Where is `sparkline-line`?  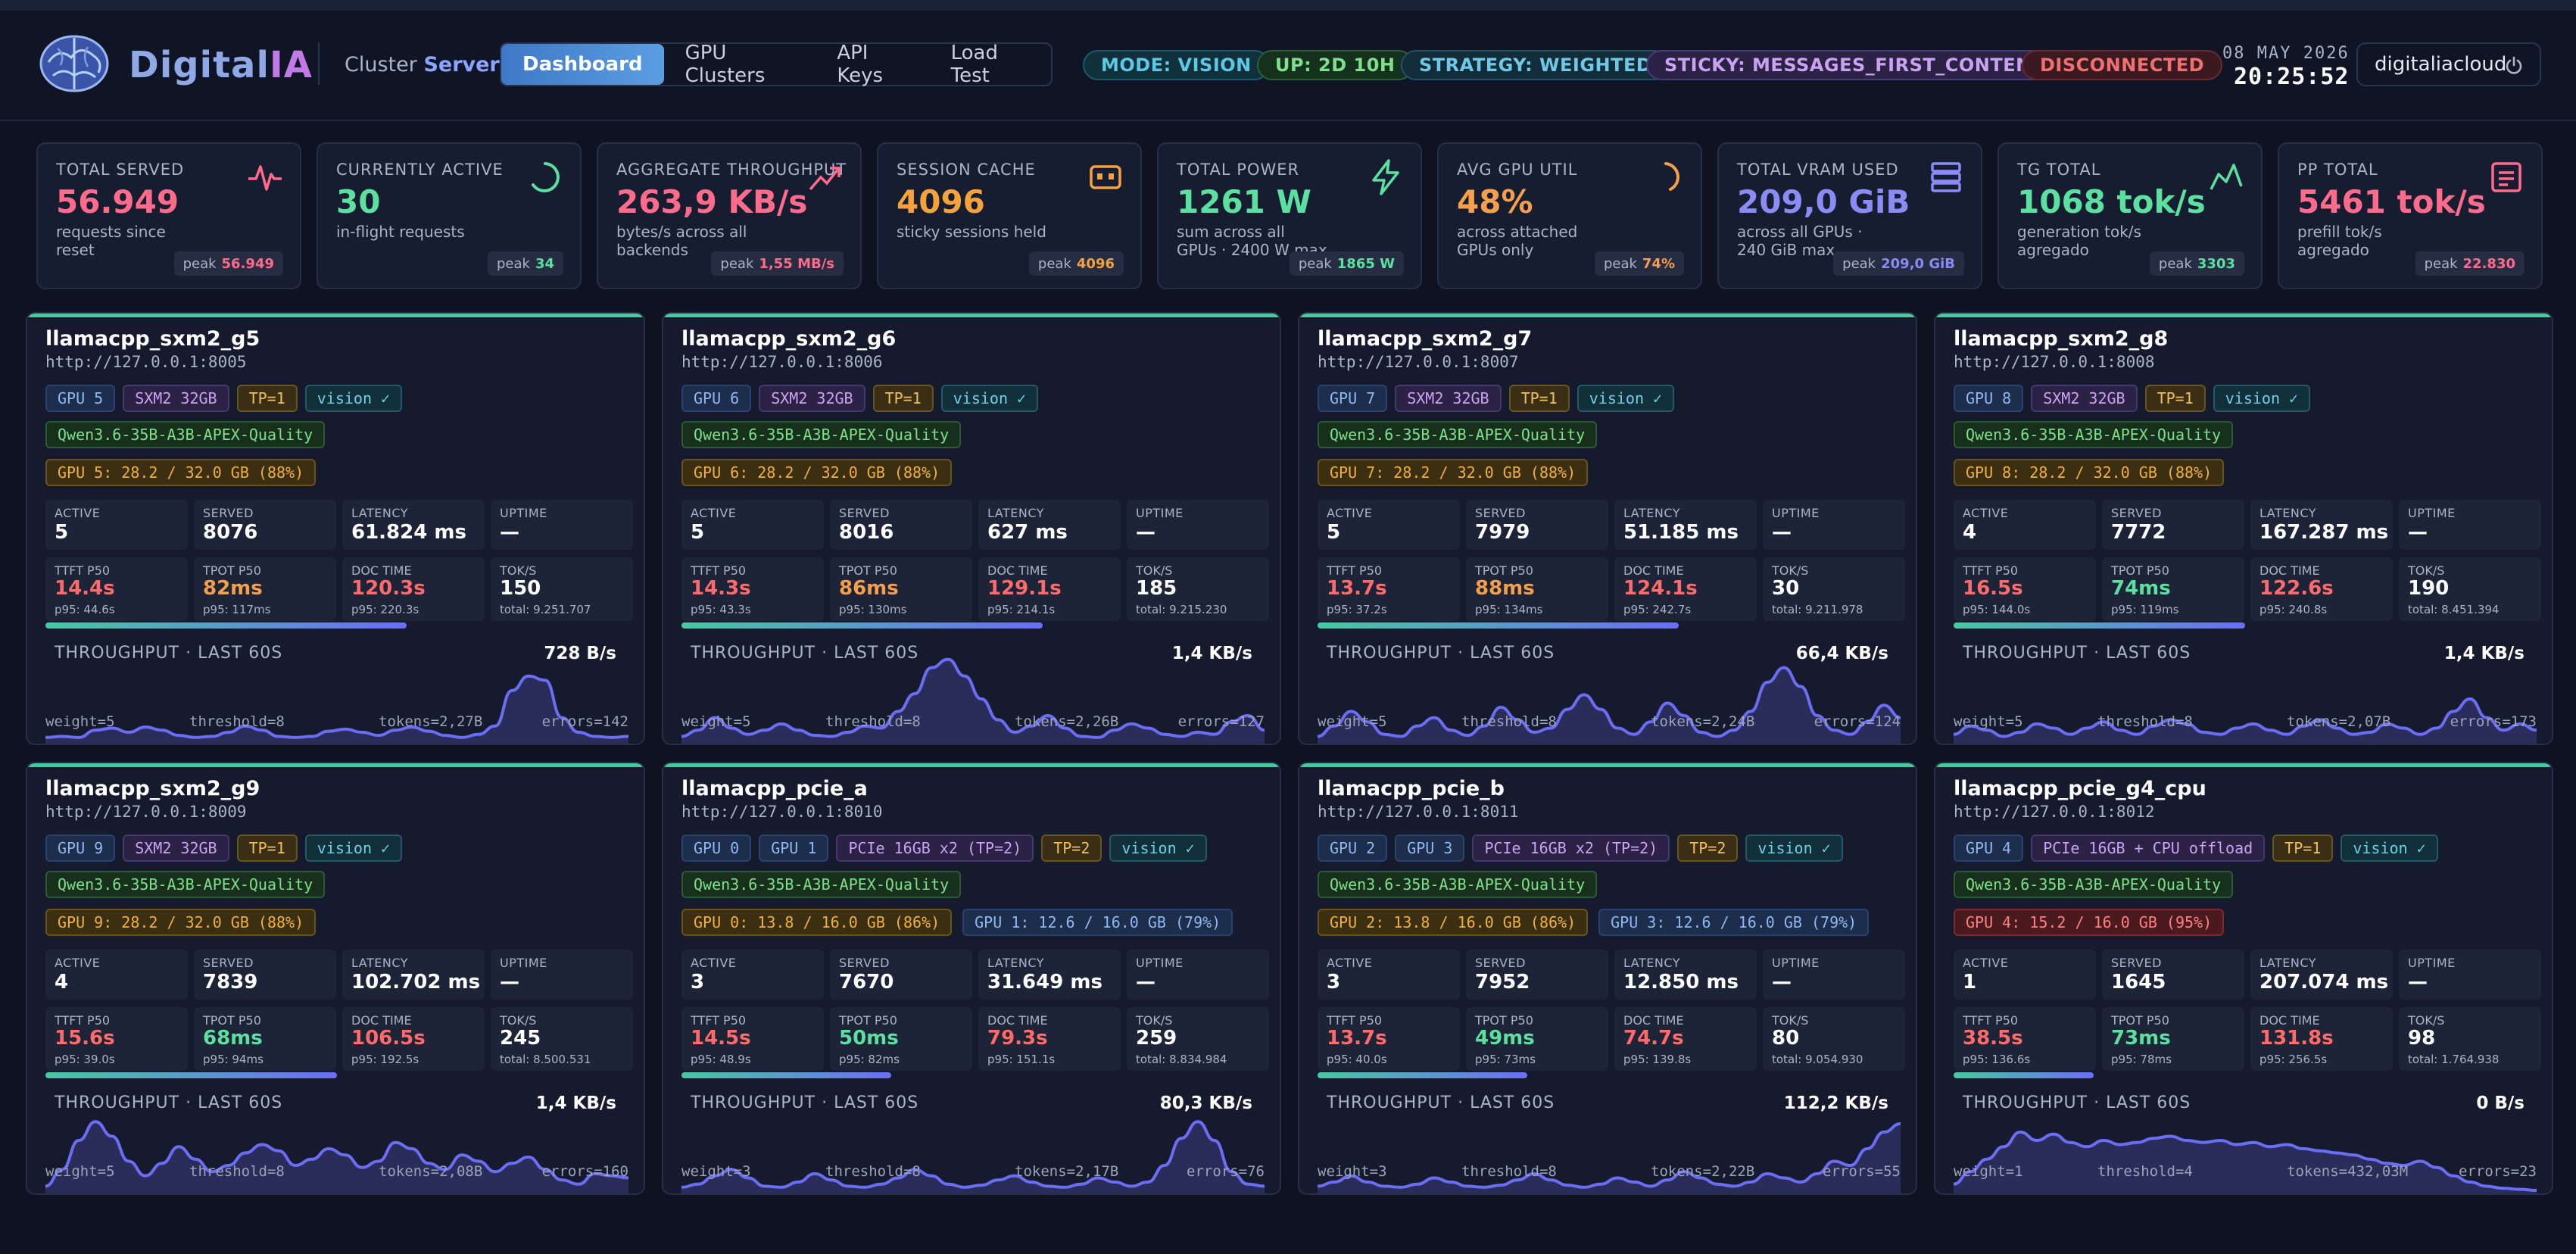 sparkline-line is located at coordinates (2245, 718).